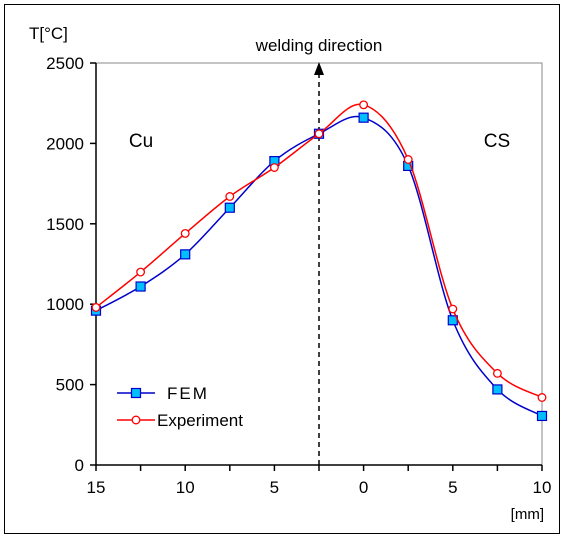  Describe the element at coordinates (48, 33) in the screenshot. I see `y-axis-label: T[°C]` at that location.